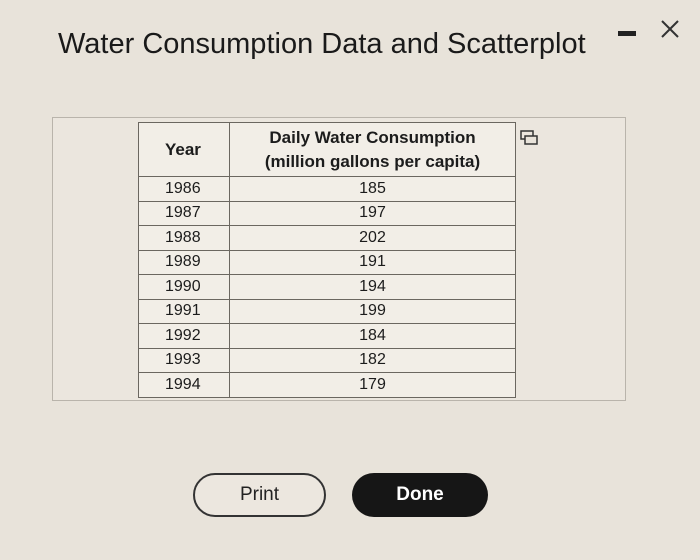 The image size is (700, 560). I want to click on table-row: 1987 197, so click(327, 213).